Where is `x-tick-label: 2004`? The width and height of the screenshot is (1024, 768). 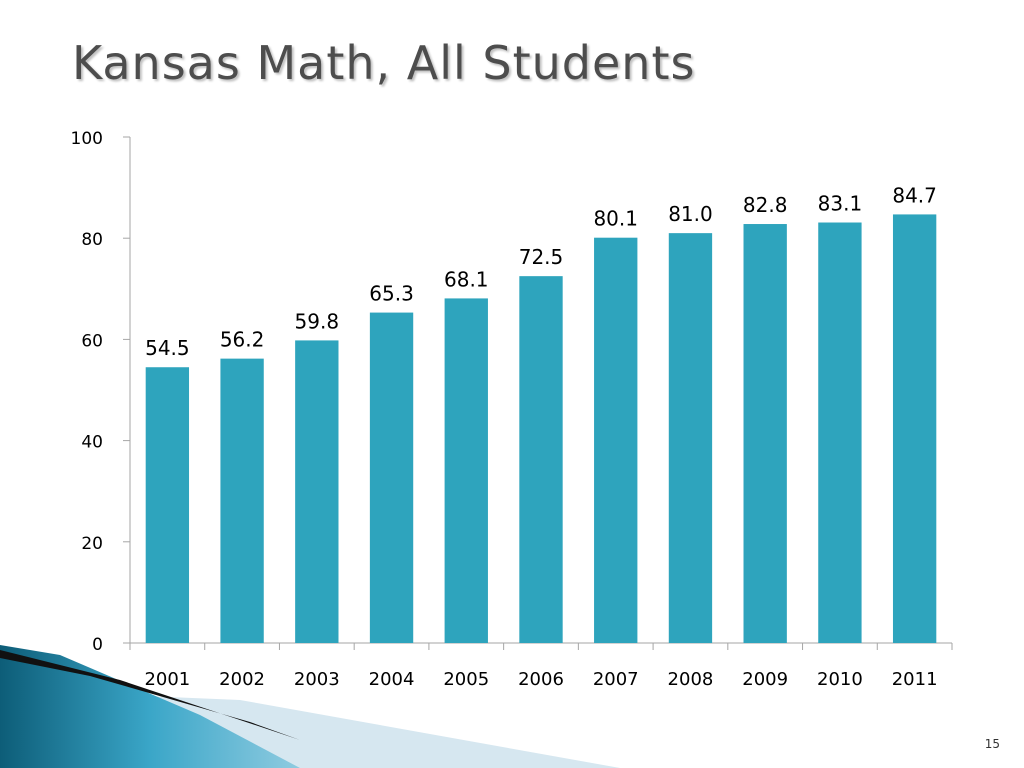 x-tick-label: 2004 is located at coordinates (392, 679).